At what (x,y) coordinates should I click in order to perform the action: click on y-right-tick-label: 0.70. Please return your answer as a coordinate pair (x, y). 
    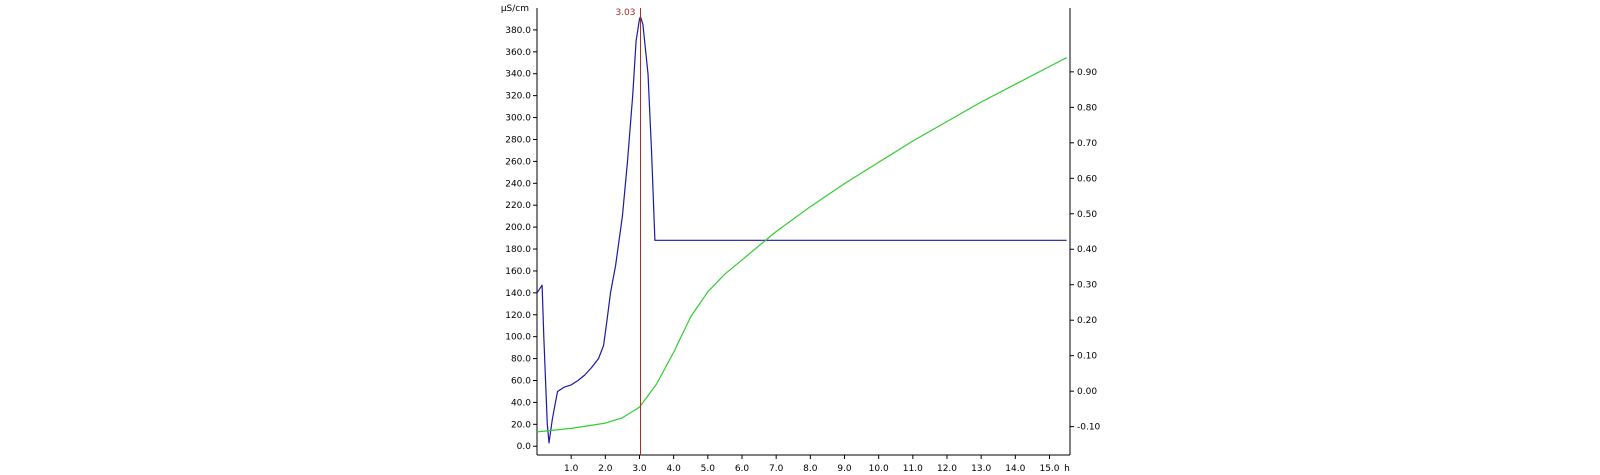
    Looking at the image, I should click on (1087, 144).